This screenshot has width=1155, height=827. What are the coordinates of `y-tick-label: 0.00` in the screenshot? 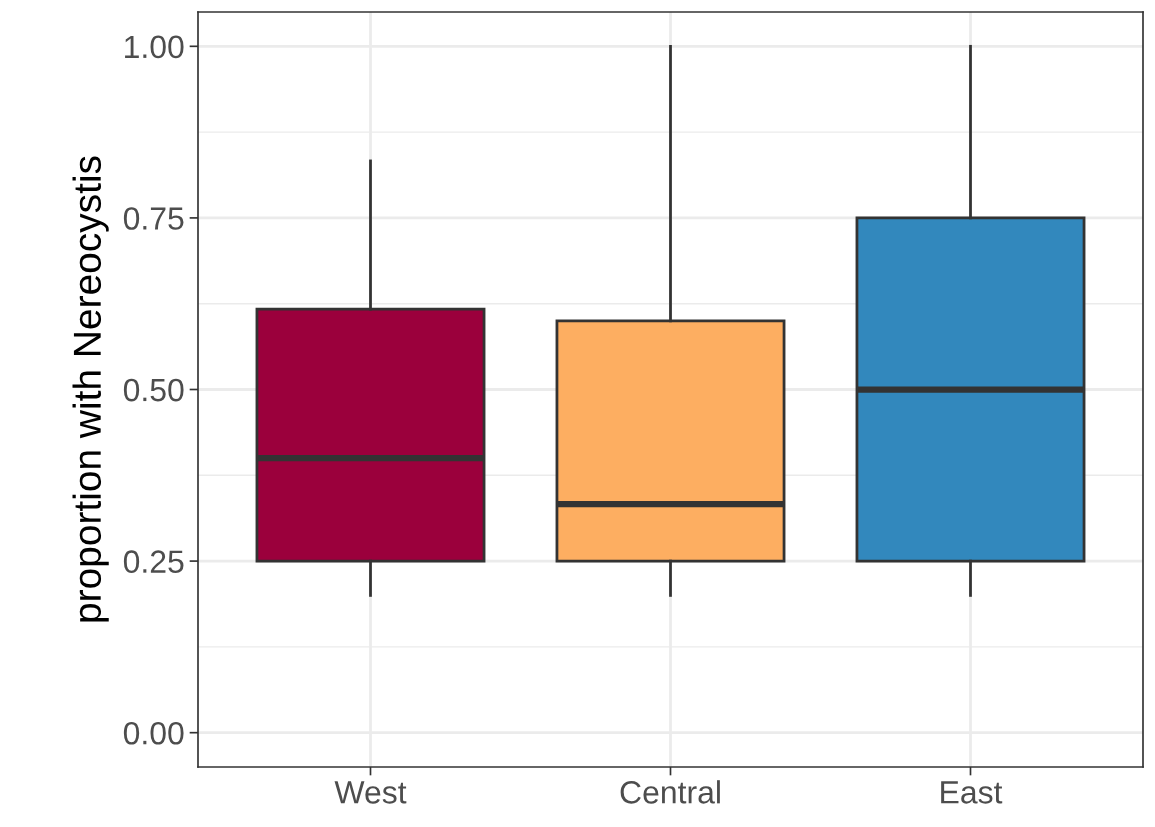 It's located at (153, 733).